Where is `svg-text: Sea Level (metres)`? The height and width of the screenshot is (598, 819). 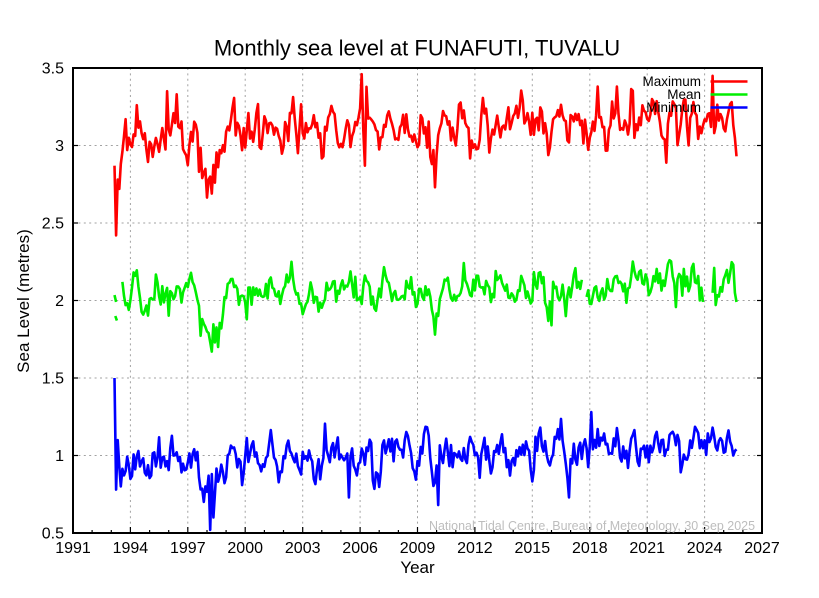 svg-text: Sea Level (metres) is located at coordinates (23, 301).